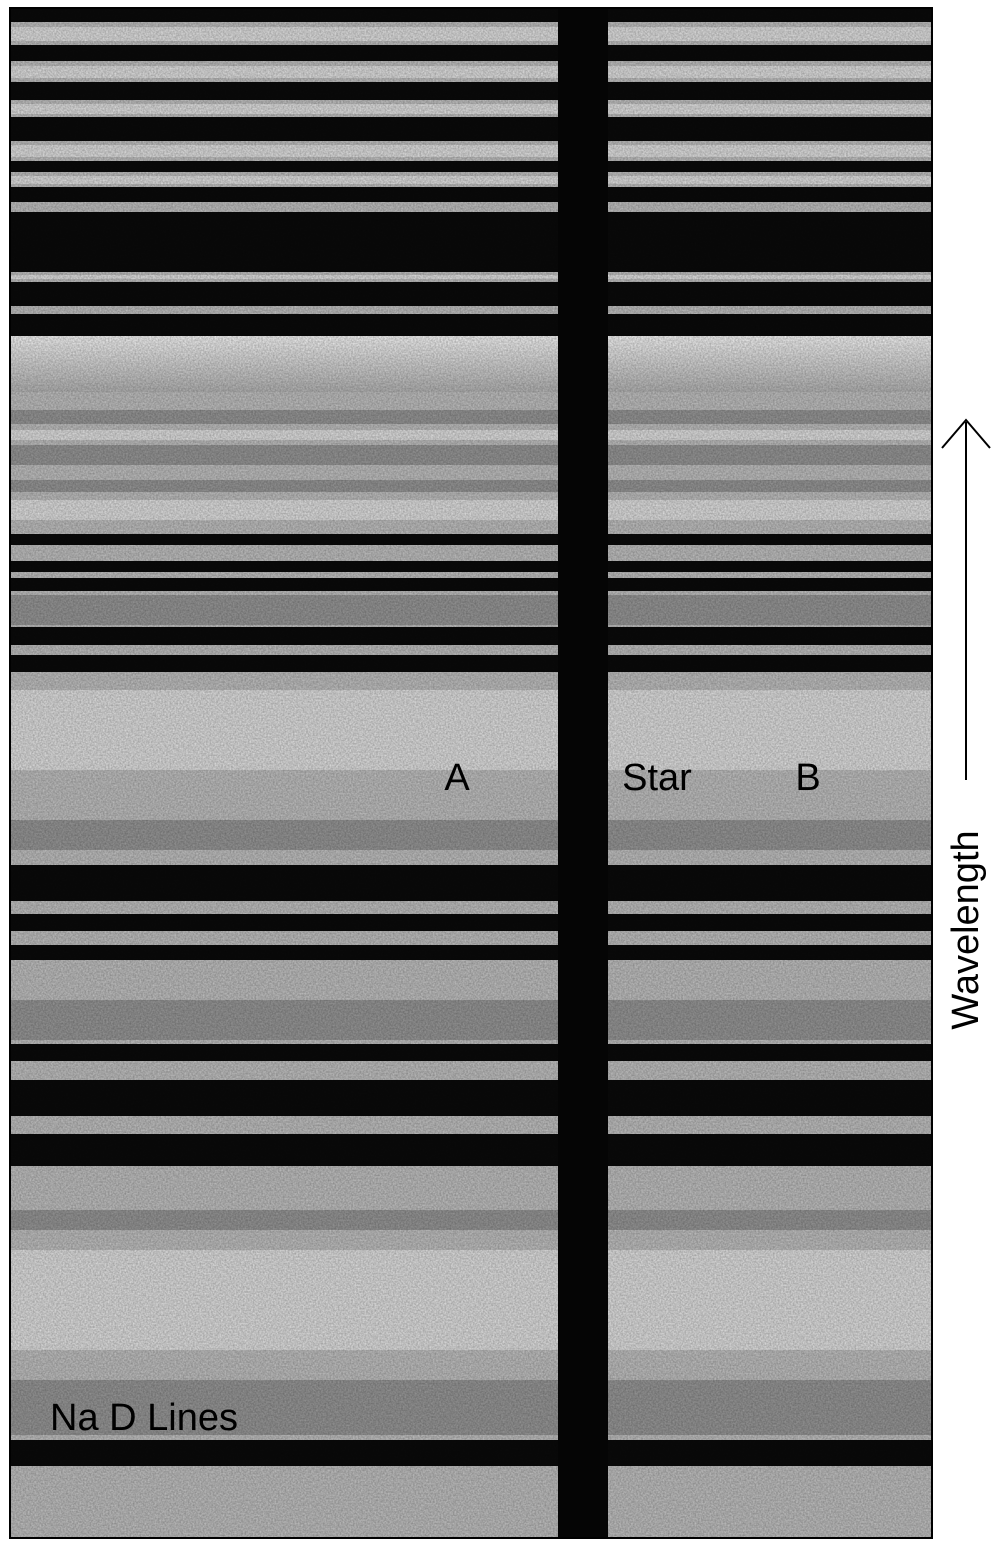  What do you see at coordinates (457, 778) in the screenshot?
I see `label-a: A` at bounding box center [457, 778].